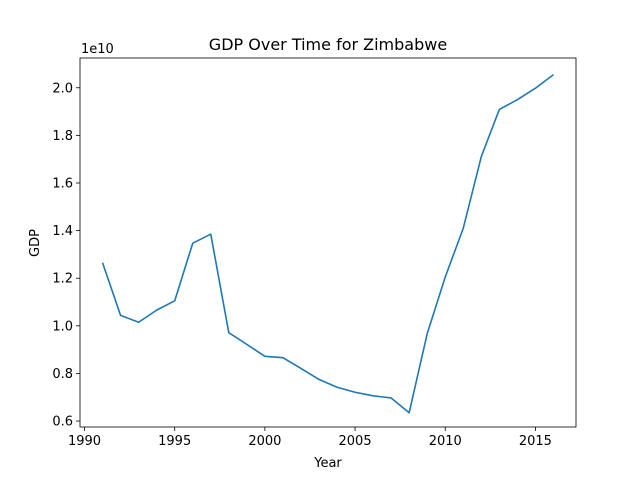 This screenshot has height=480, width=640. I want to click on x-tick-label-2000: 2000, so click(264, 441).